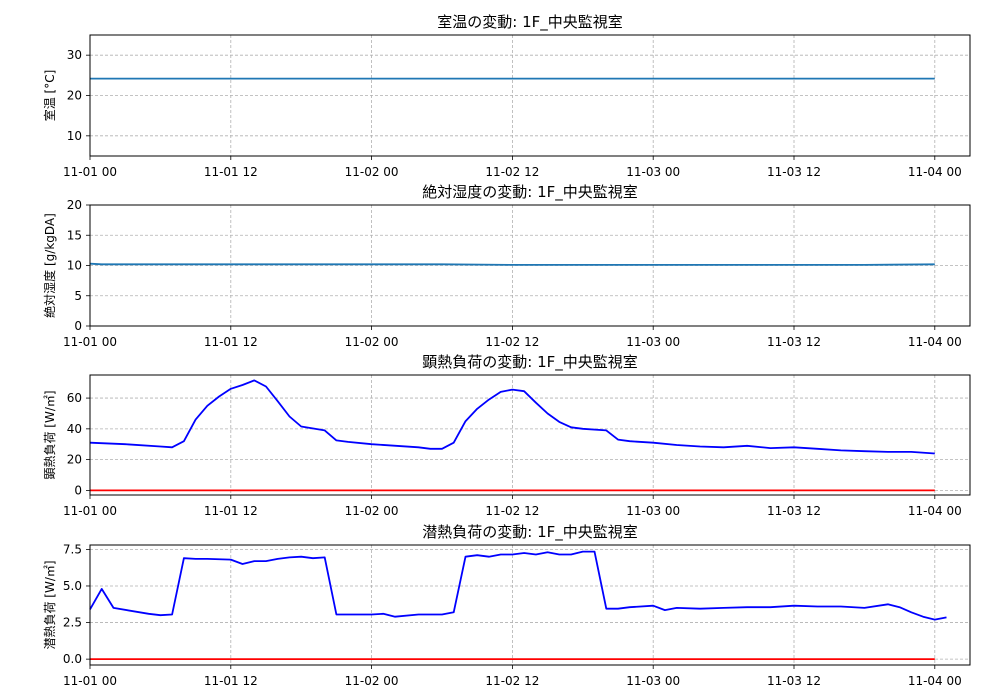 The image size is (1000, 700). What do you see at coordinates (49, 96) in the screenshot?
I see `y-axis-label: 室温 [°C]` at bounding box center [49, 96].